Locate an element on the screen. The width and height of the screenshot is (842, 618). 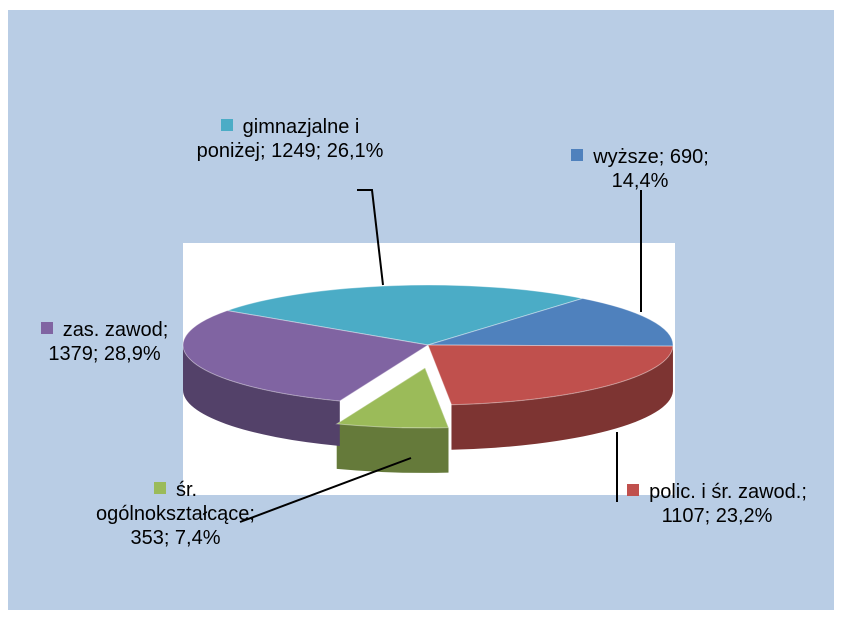
data-label: wyższe; 690; 14,4% is located at coordinates (640, 169).